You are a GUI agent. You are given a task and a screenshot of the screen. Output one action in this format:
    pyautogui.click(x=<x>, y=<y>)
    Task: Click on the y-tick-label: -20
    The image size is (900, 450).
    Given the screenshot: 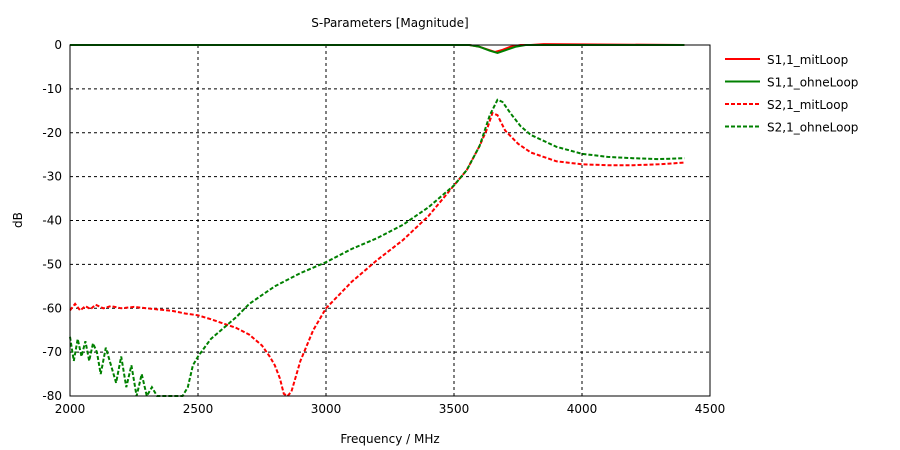 What is the action you would take?
    pyautogui.click(x=52, y=133)
    